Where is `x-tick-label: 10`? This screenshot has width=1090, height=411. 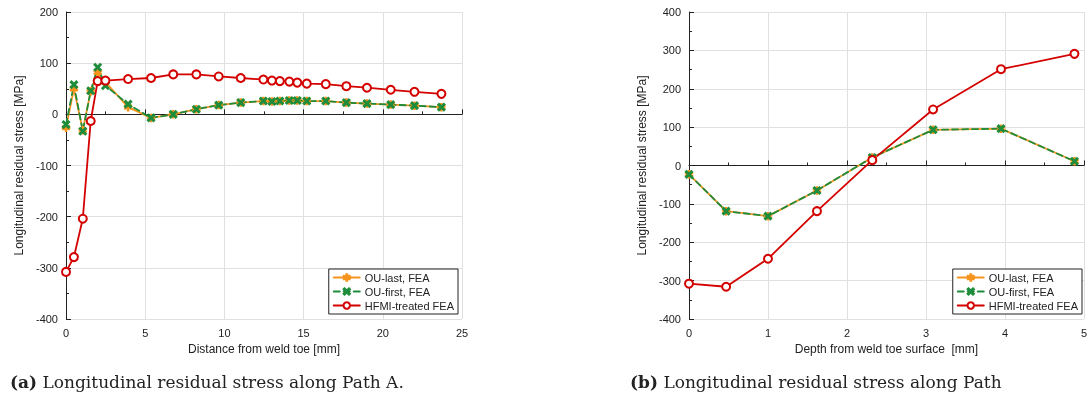
x-tick-label: 10 is located at coordinates (224, 332).